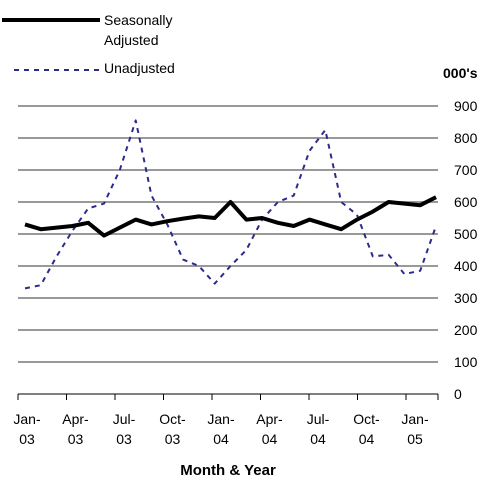 This screenshot has height=481, width=484. I want to click on y-tick-label-300: 300, so click(466, 298).